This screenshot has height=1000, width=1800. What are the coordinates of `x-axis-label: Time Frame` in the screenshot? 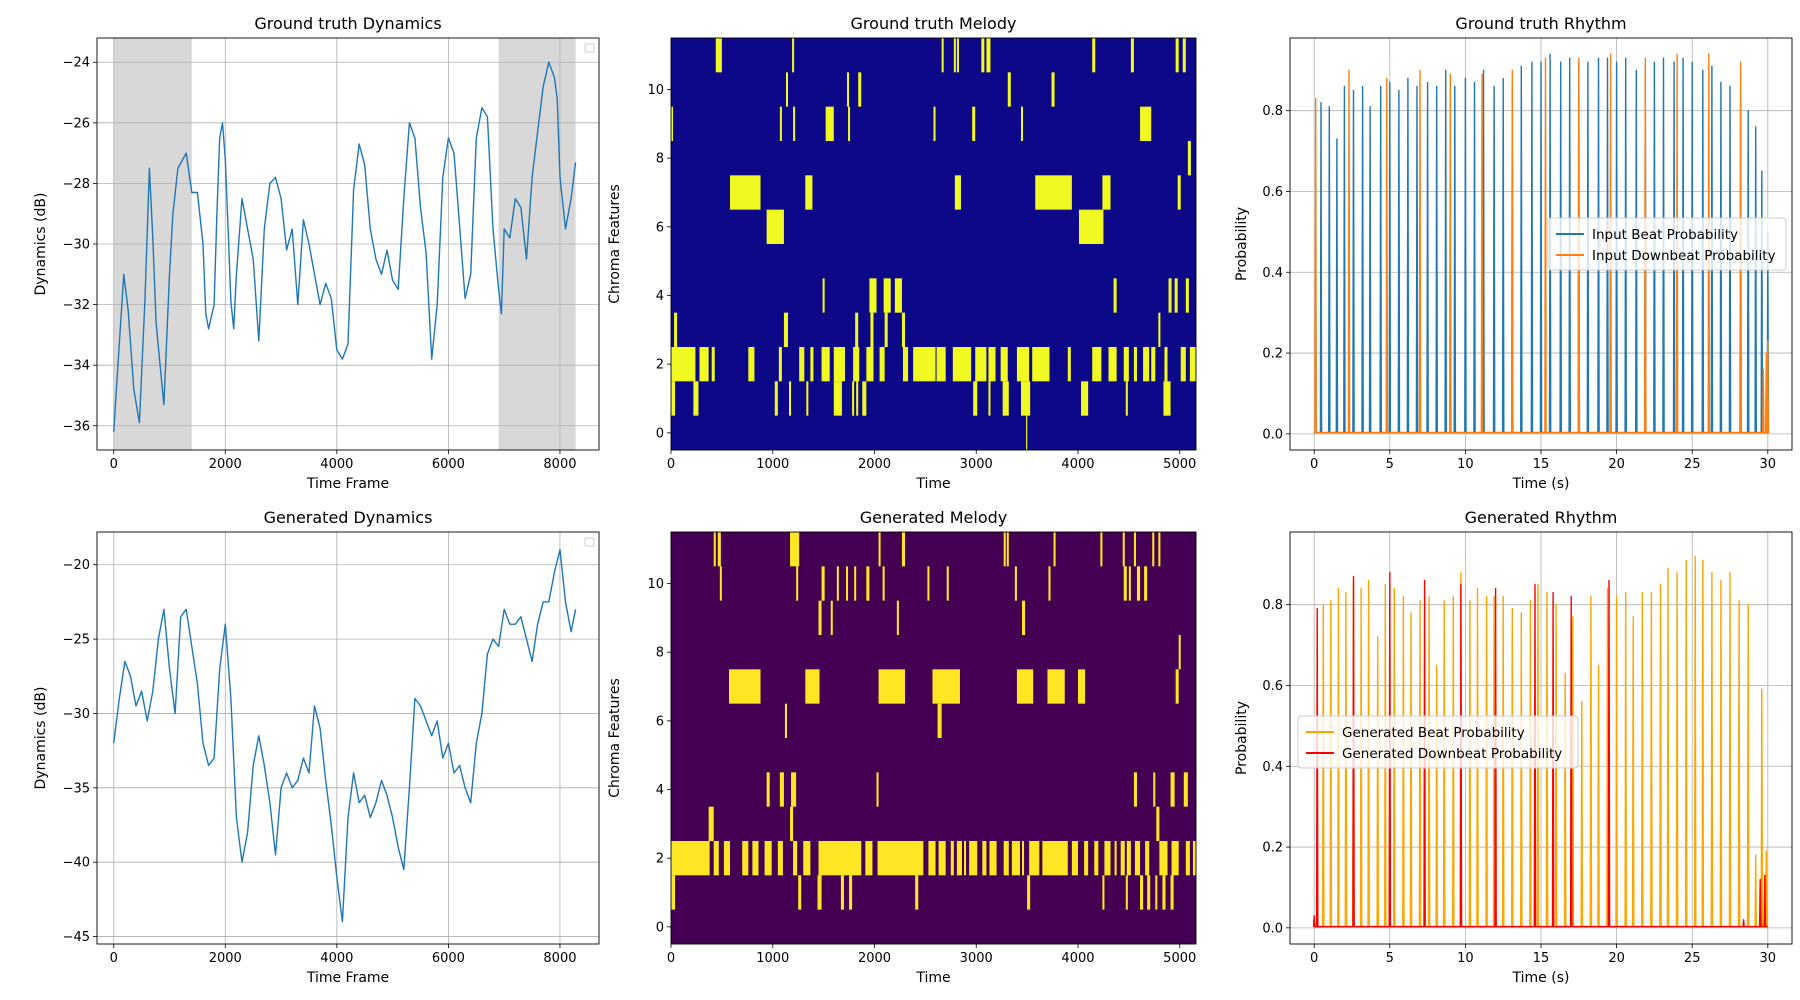 It's located at (347, 484).